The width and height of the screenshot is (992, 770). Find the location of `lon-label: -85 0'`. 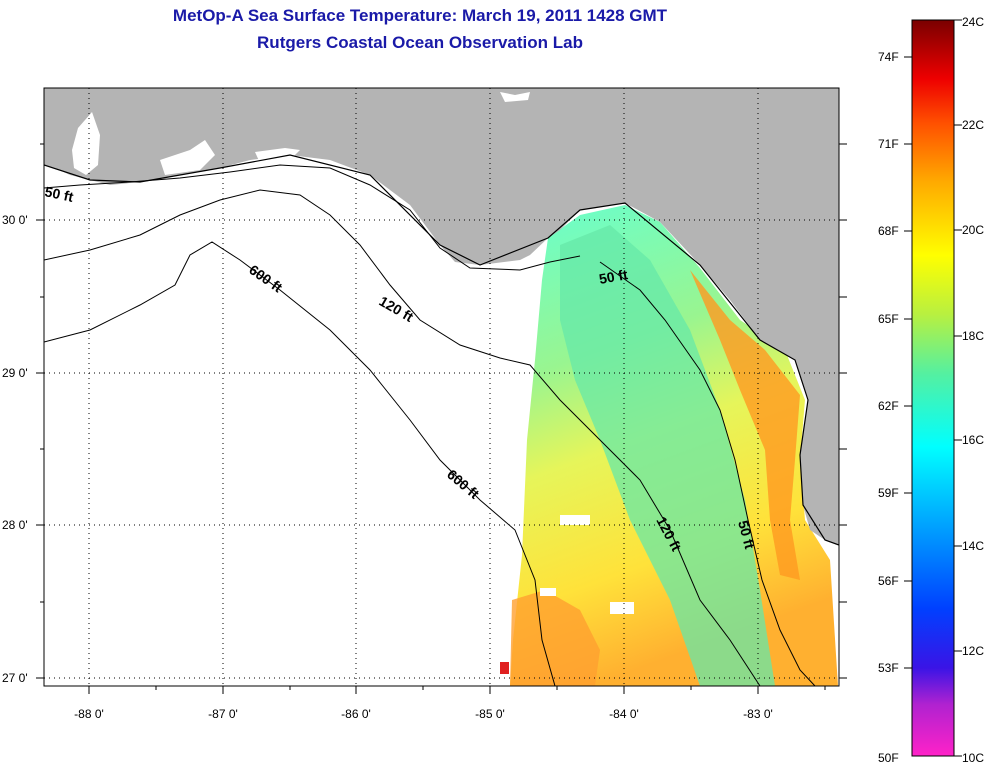

lon-label: -85 0' is located at coordinates (490, 714).